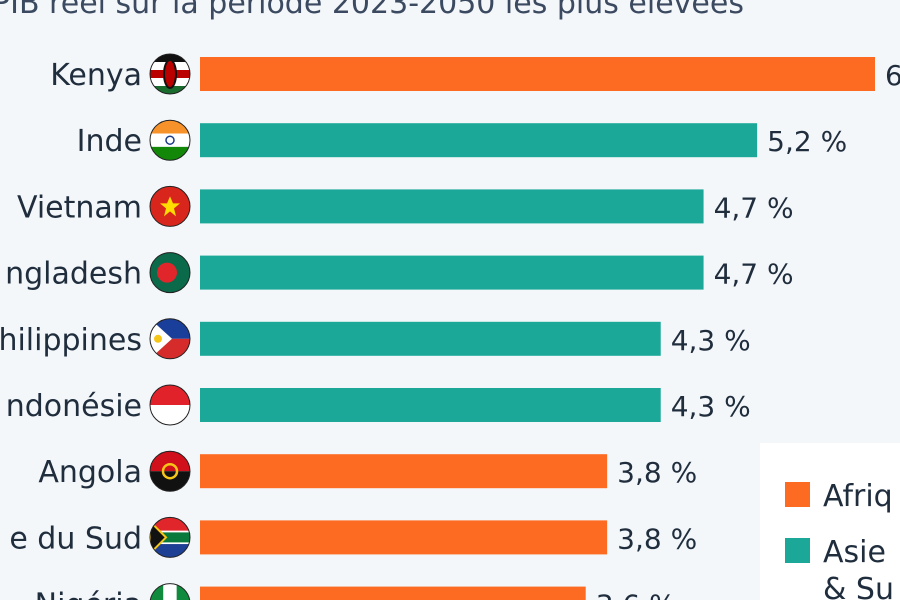 The width and height of the screenshot is (900, 600). Describe the element at coordinates (90, 472) in the screenshot. I see `category-label: Angola` at that location.